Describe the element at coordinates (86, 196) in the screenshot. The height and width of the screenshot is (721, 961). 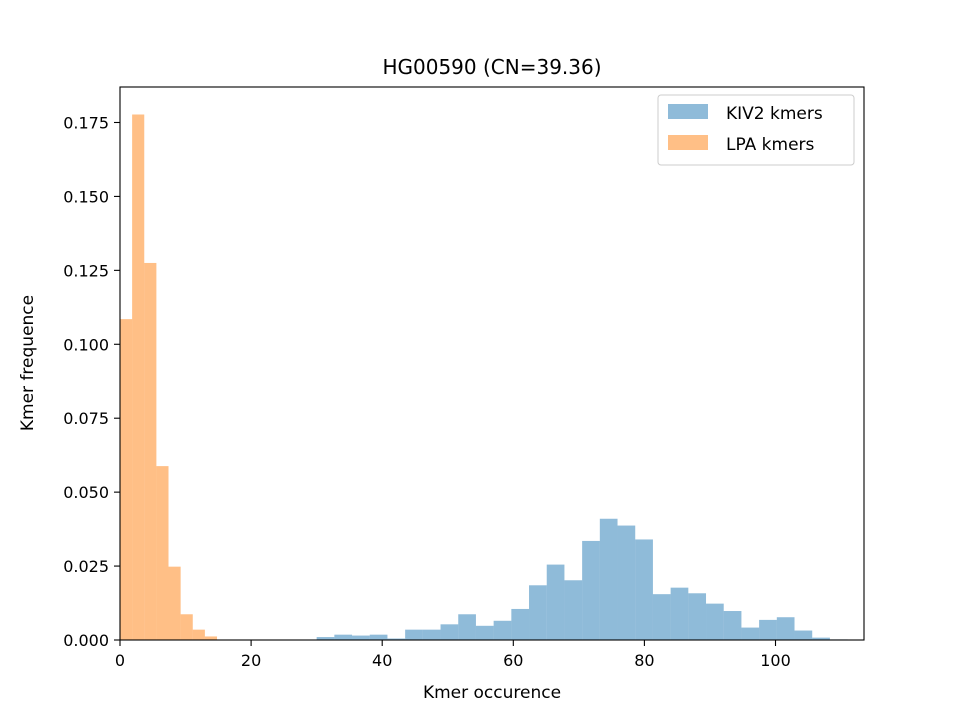
I see `y-tick-label: 0.150` at that location.